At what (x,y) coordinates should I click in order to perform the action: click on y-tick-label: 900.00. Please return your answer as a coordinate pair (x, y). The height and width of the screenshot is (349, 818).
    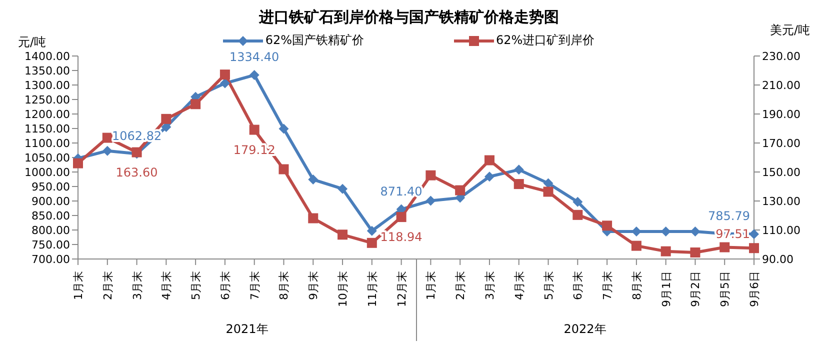
    Looking at the image, I should click on (51, 201).